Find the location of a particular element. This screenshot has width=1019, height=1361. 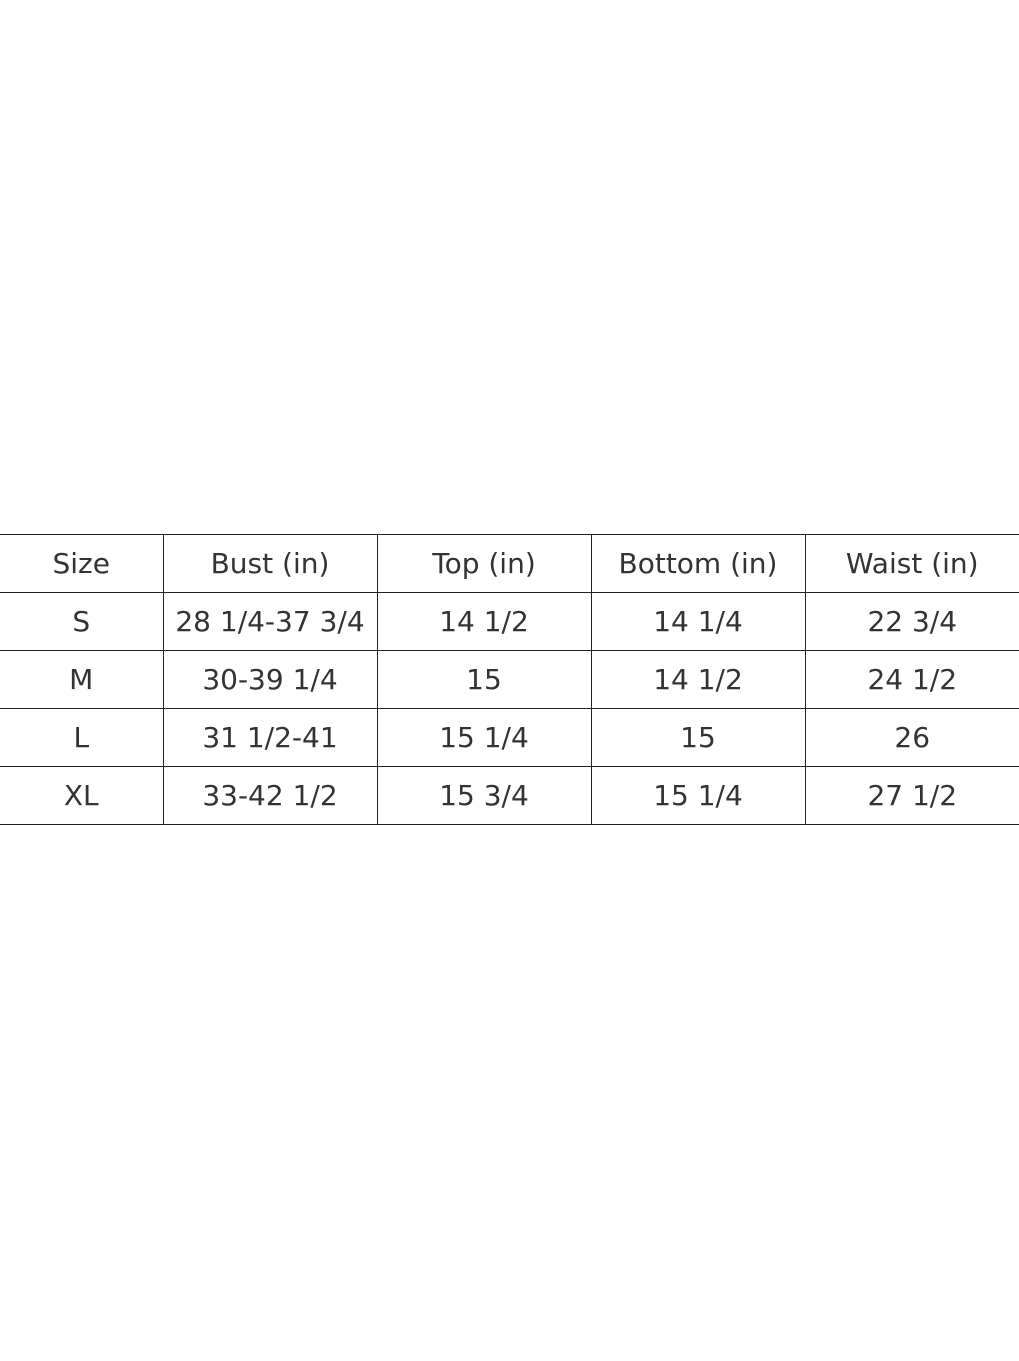

cell-bottom: 14 1/4 is located at coordinates (698, 621).